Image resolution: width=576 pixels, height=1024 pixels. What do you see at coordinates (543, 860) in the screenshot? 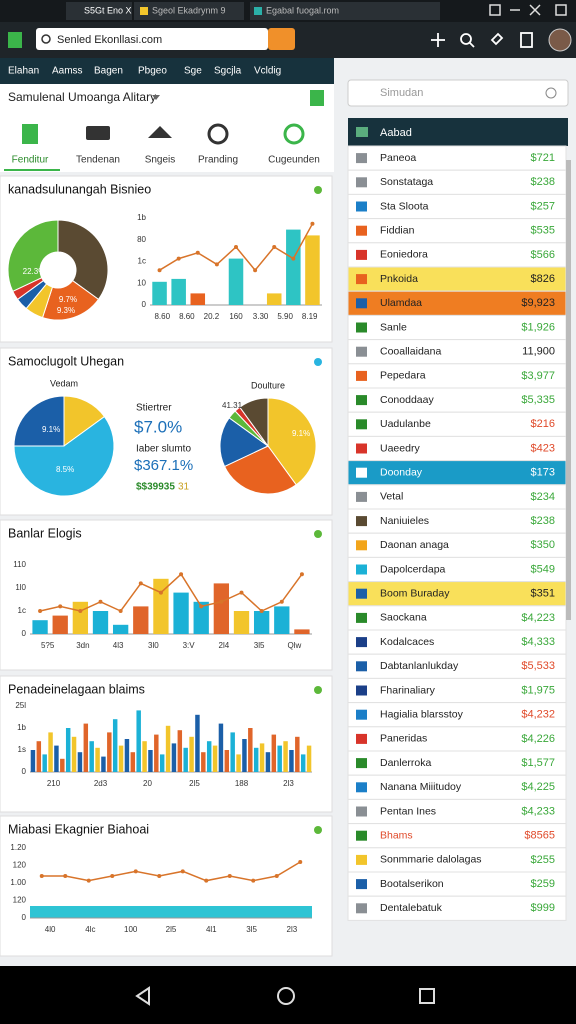
I see `row-value: $255` at bounding box center [543, 860].